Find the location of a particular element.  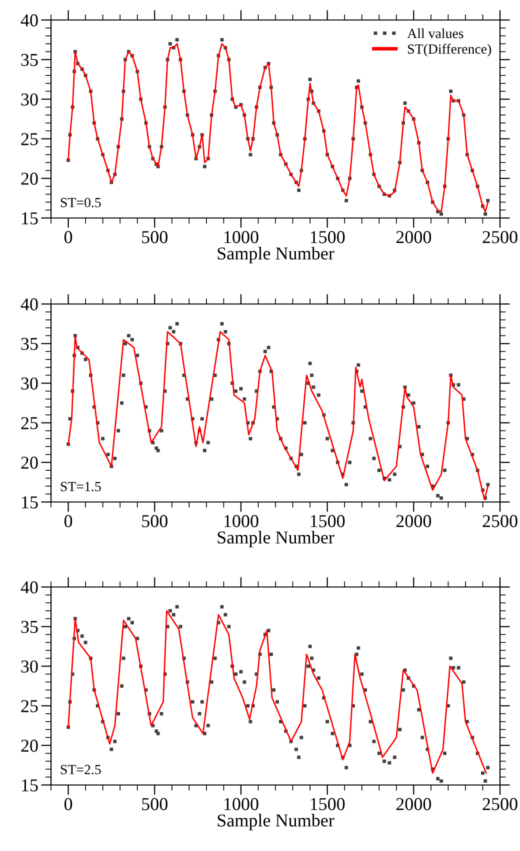

legend-label: All values is located at coordinates (435, 33).